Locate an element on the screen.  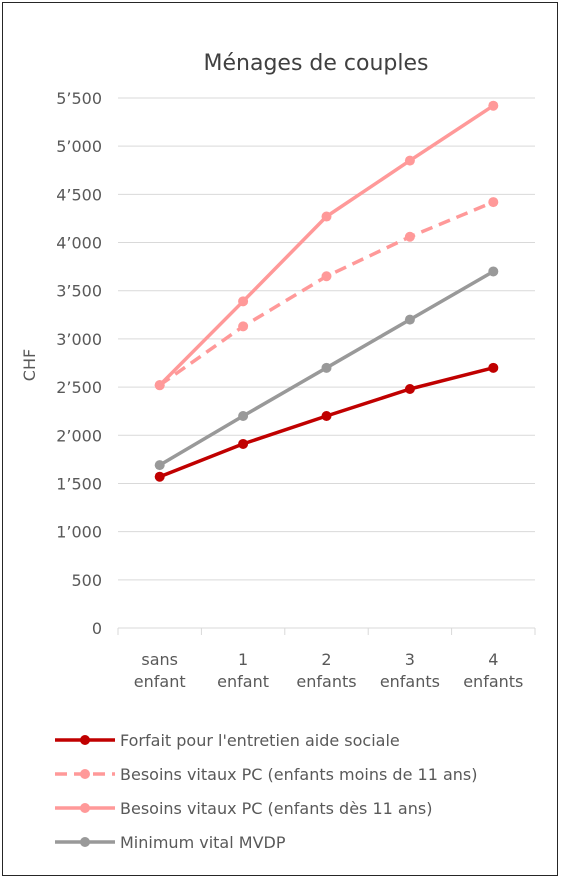
y-tick-label: 3’000 is located at coordinates (79, 339).